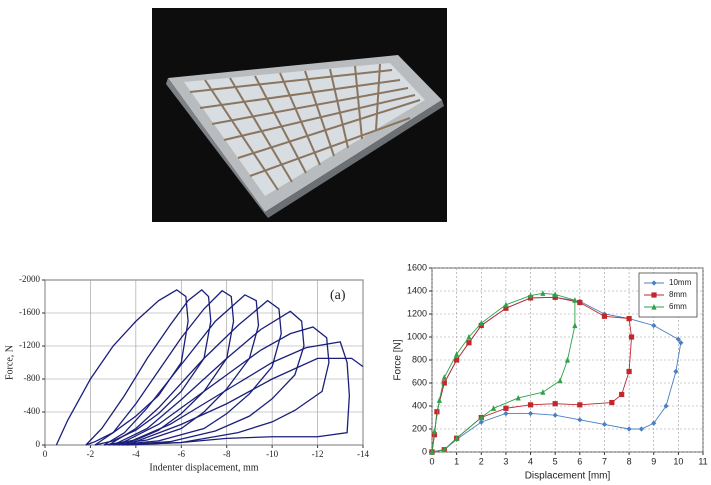 The image size is (711, 485). What do you see at coordinates (227, 454) in the screenshot?
I see `x-tick-label: -8` at bounding box center [227, 454].